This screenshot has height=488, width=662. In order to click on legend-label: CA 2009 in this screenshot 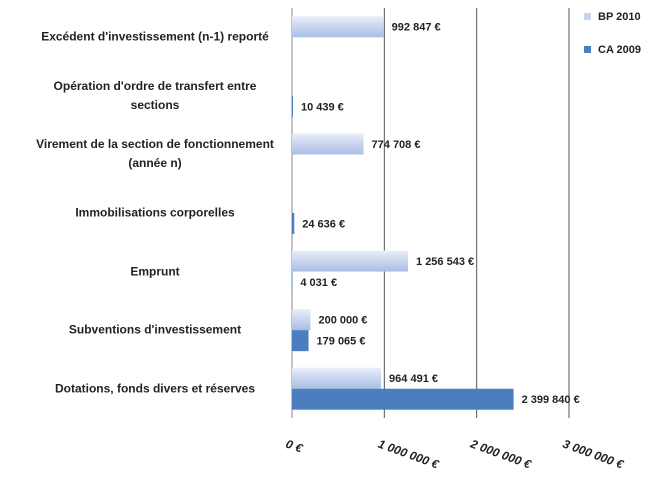, I will do `click(619, 50)`.